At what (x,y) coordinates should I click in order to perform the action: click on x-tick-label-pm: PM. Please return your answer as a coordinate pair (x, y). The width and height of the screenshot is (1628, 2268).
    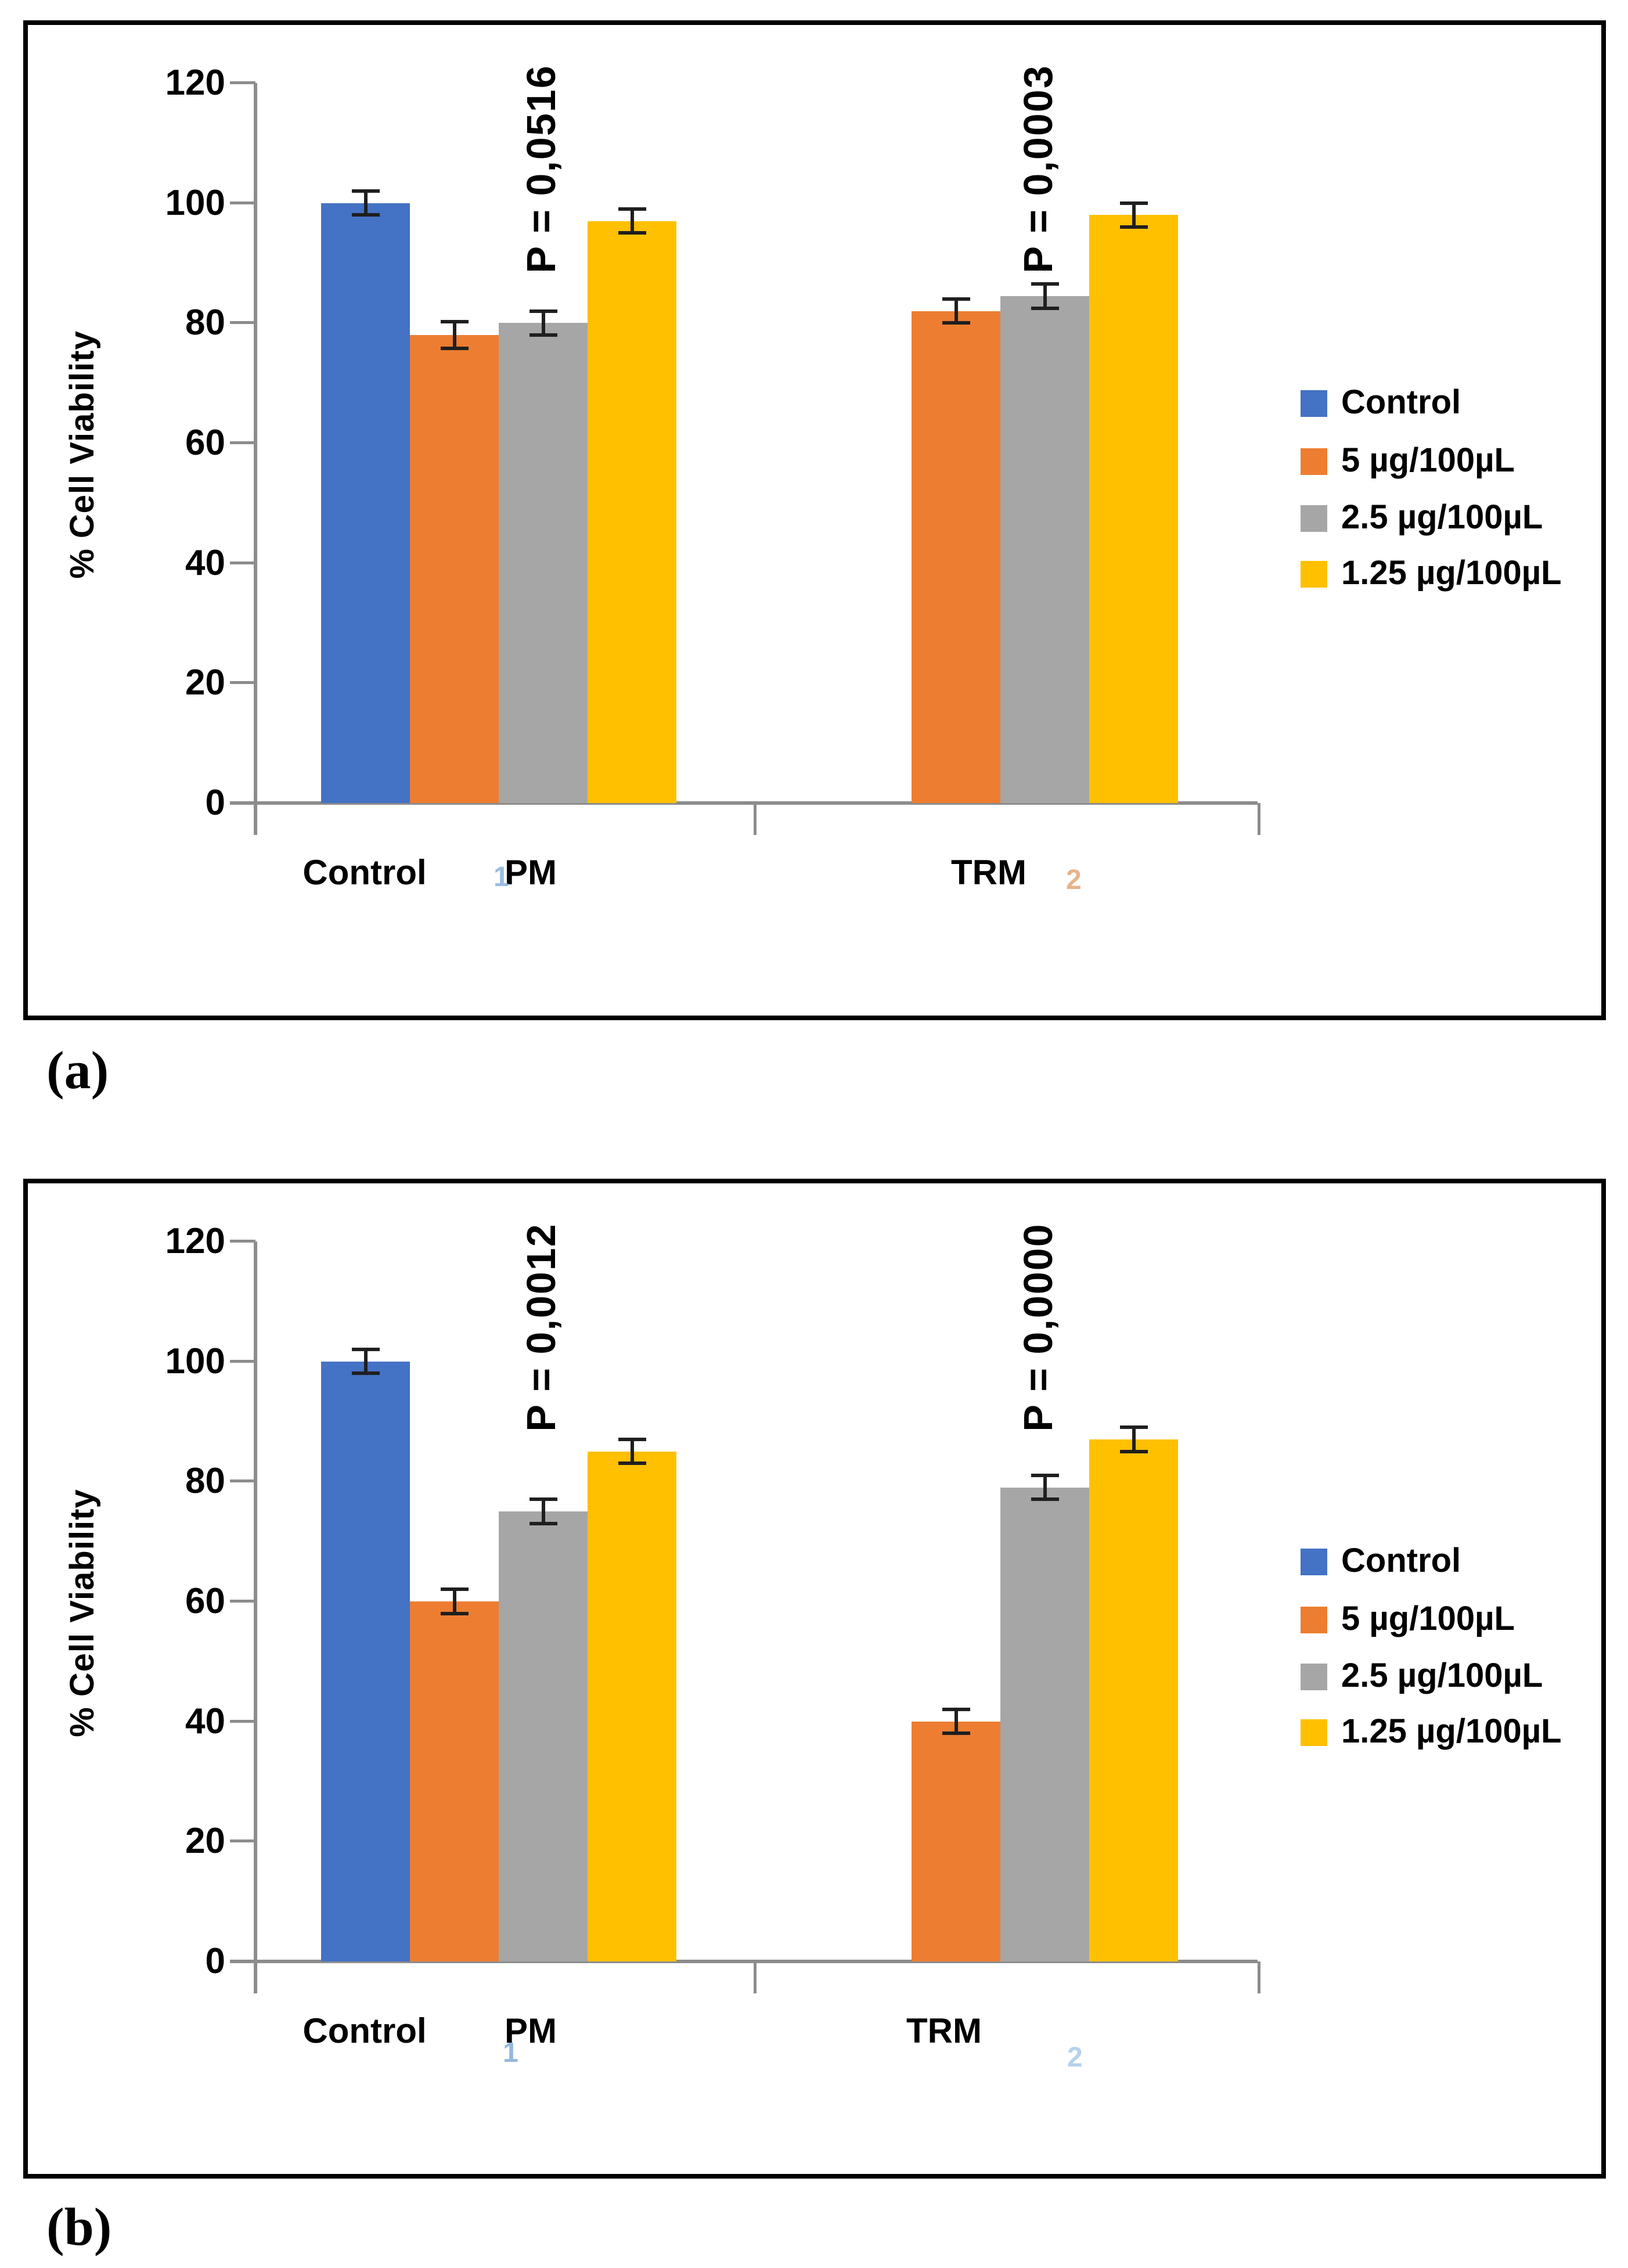
    Looking at the image, I should click on (531, 873).